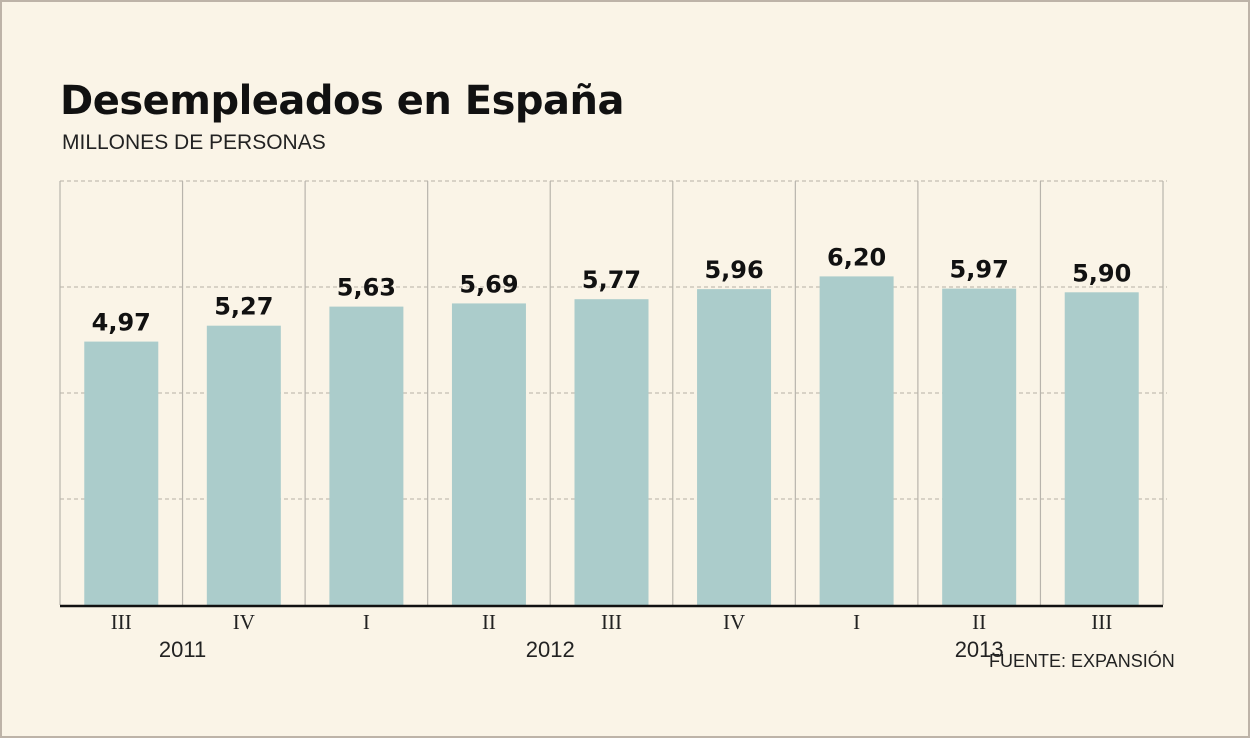 The width and height of the screenshot is (1250, 738). What do you see at coordinates (611, 280) in the screenshot?
I see `bar-value-label: 5,77` at bounding box center [611, 280].